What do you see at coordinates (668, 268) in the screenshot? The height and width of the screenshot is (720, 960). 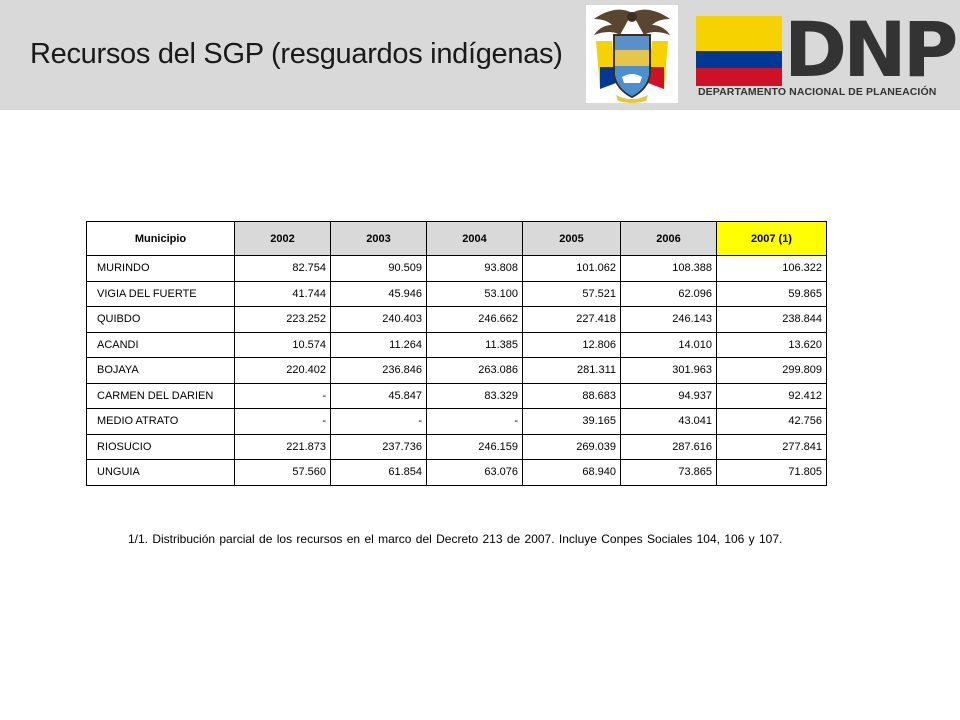 I see `value-cell: 108.388` at bounding box center [668, 268].